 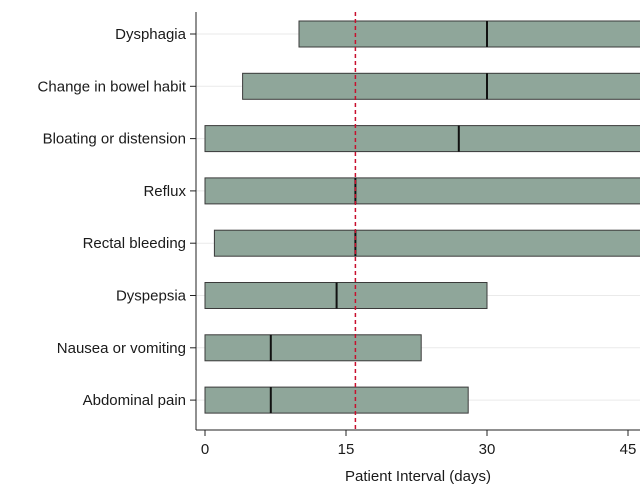 What do you see at coordinates (628, 449) in the screenshot?
I see `x-tick-label: 45` at bounding box center [628, 449].